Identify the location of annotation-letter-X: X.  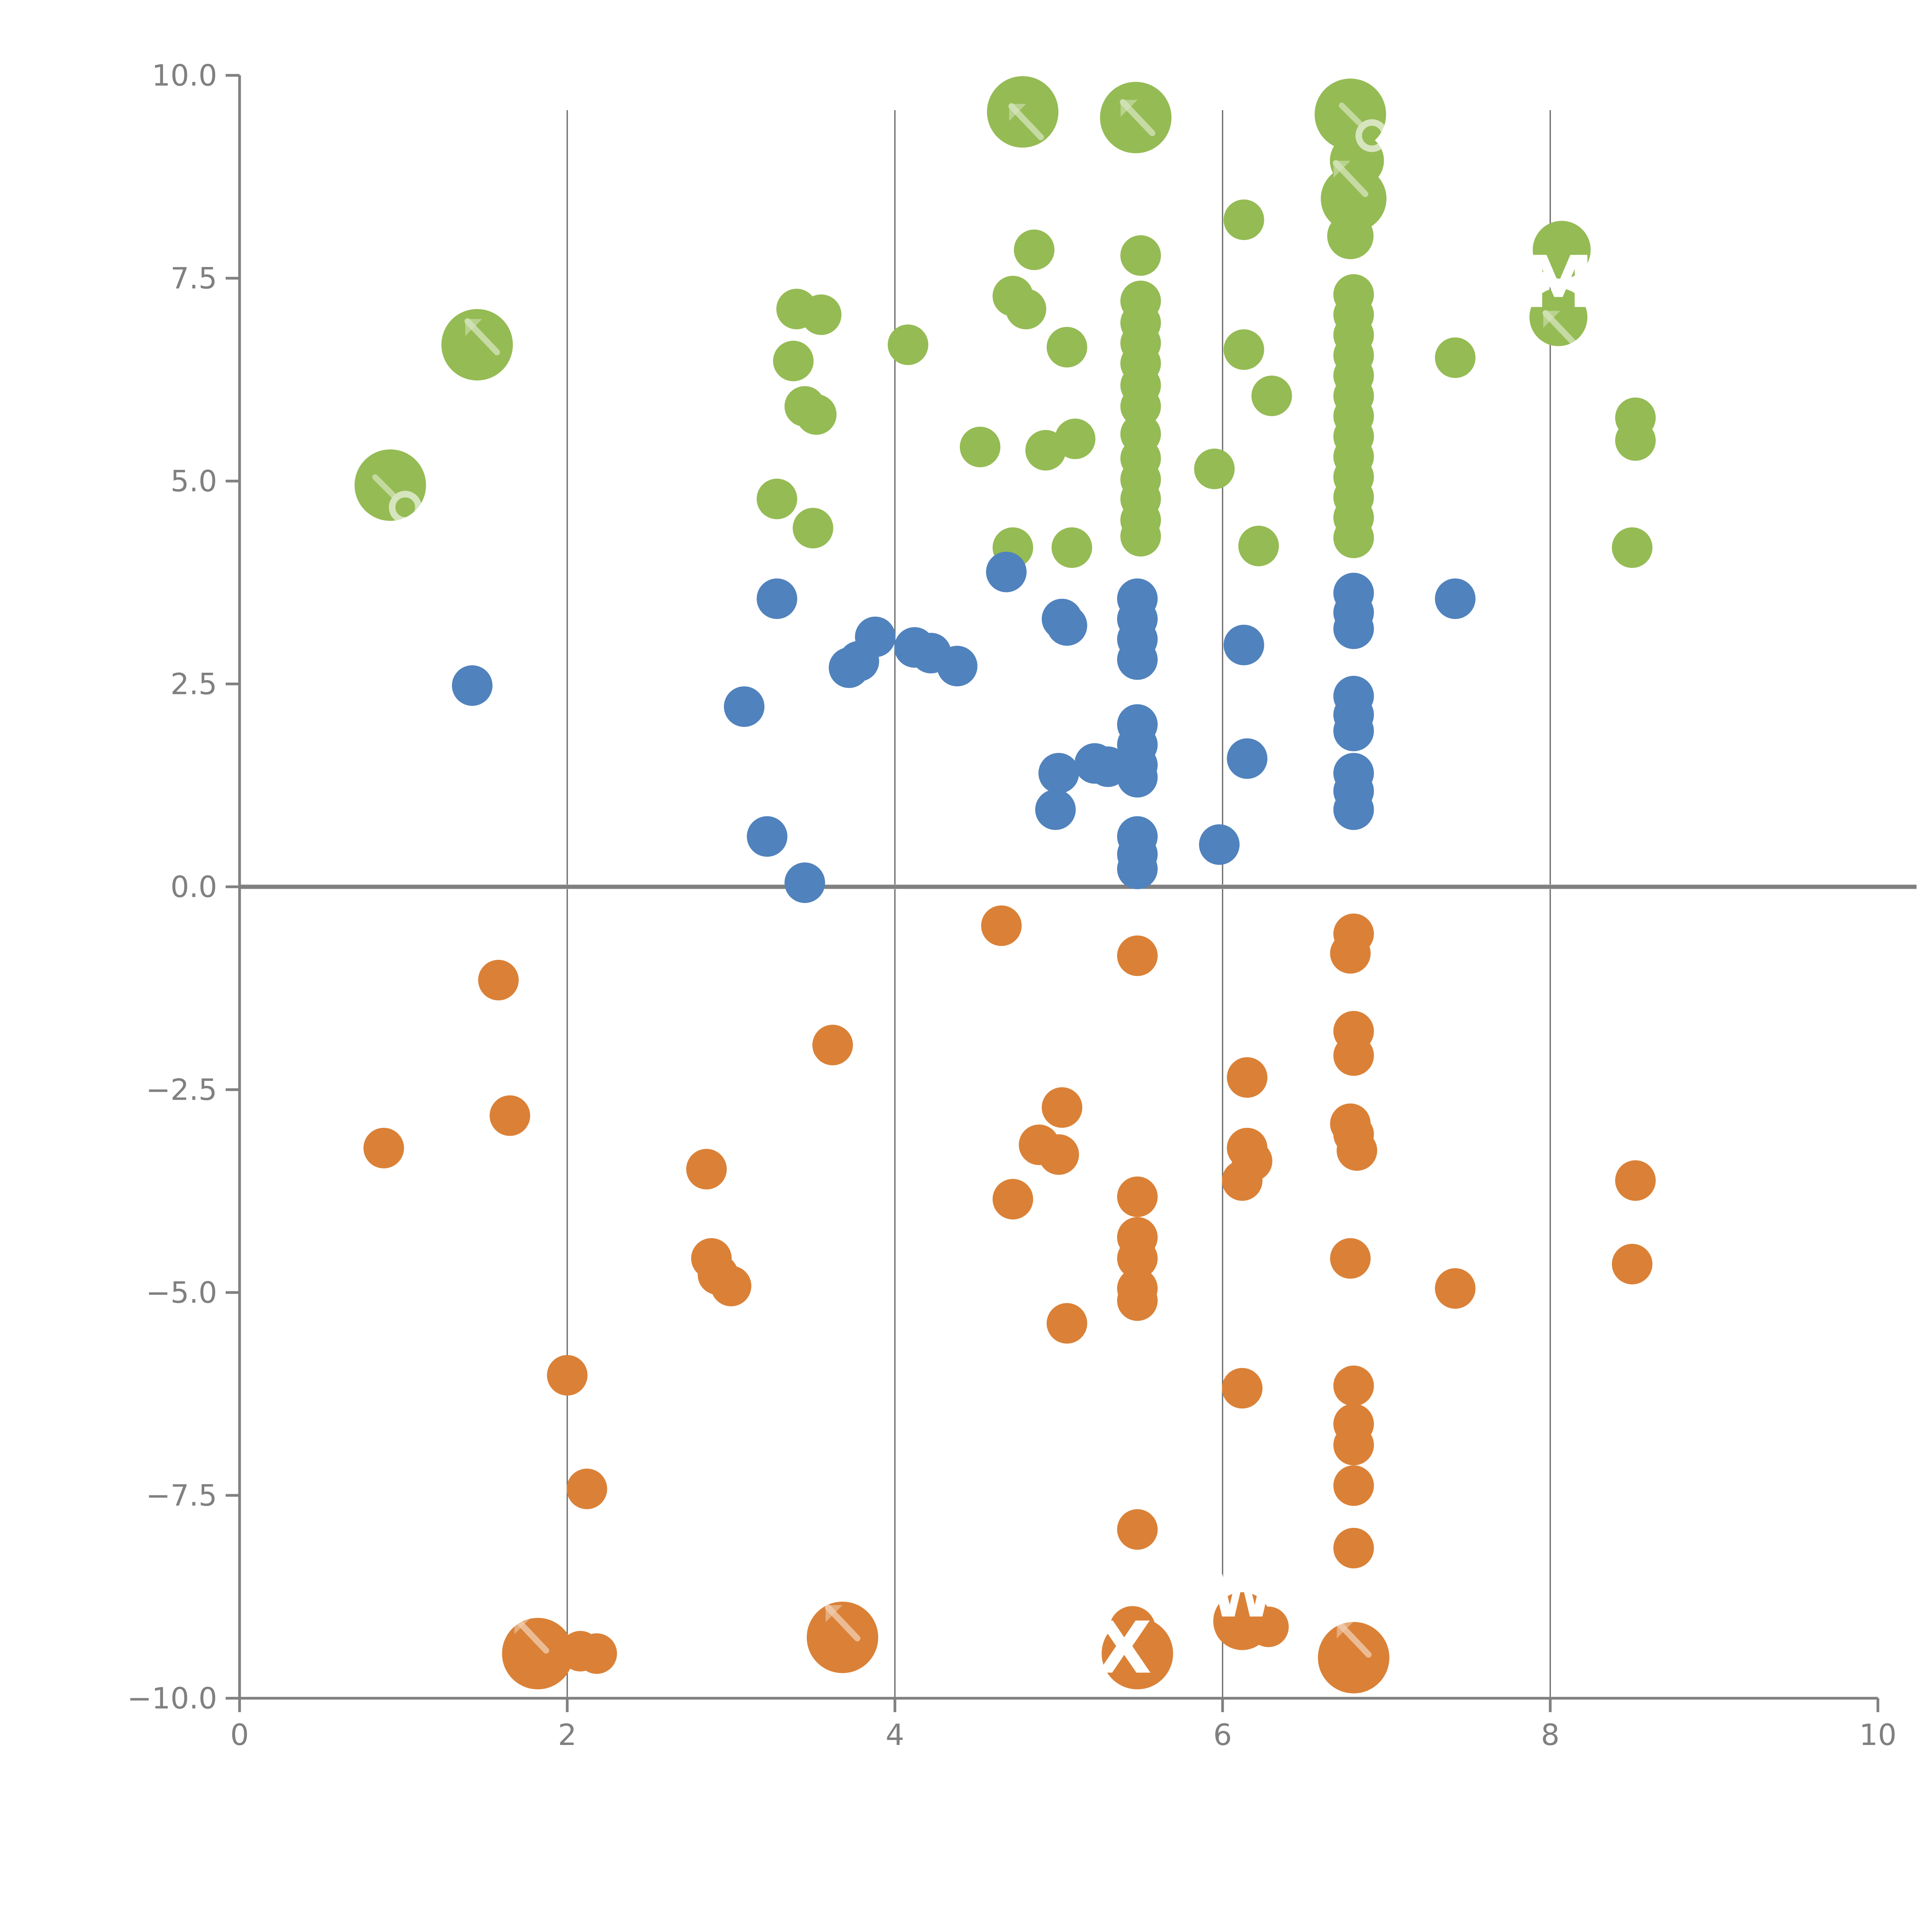
(1125, 1648).